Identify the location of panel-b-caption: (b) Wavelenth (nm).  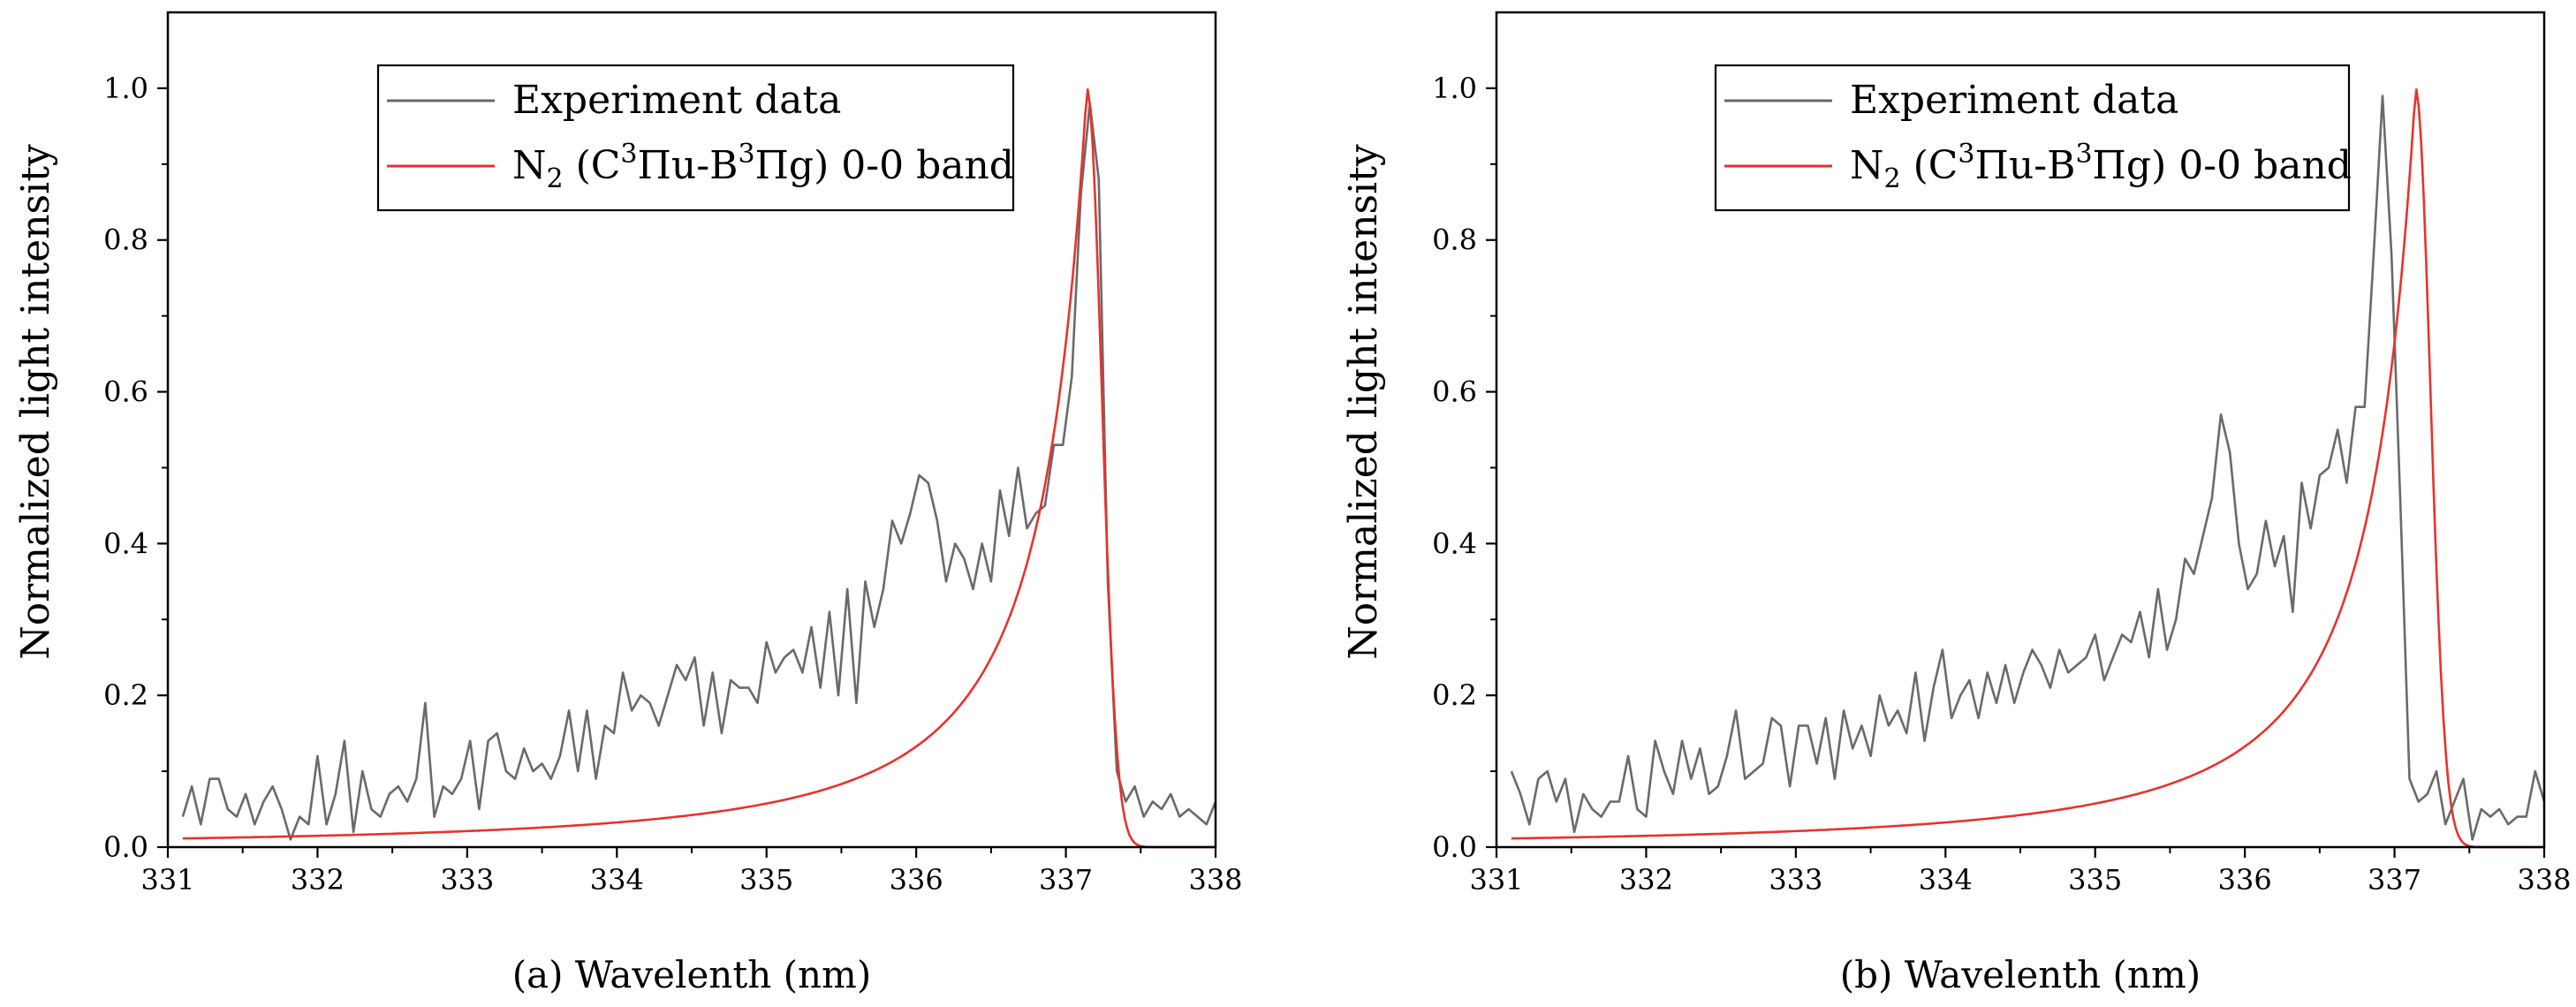
(2021, 974).